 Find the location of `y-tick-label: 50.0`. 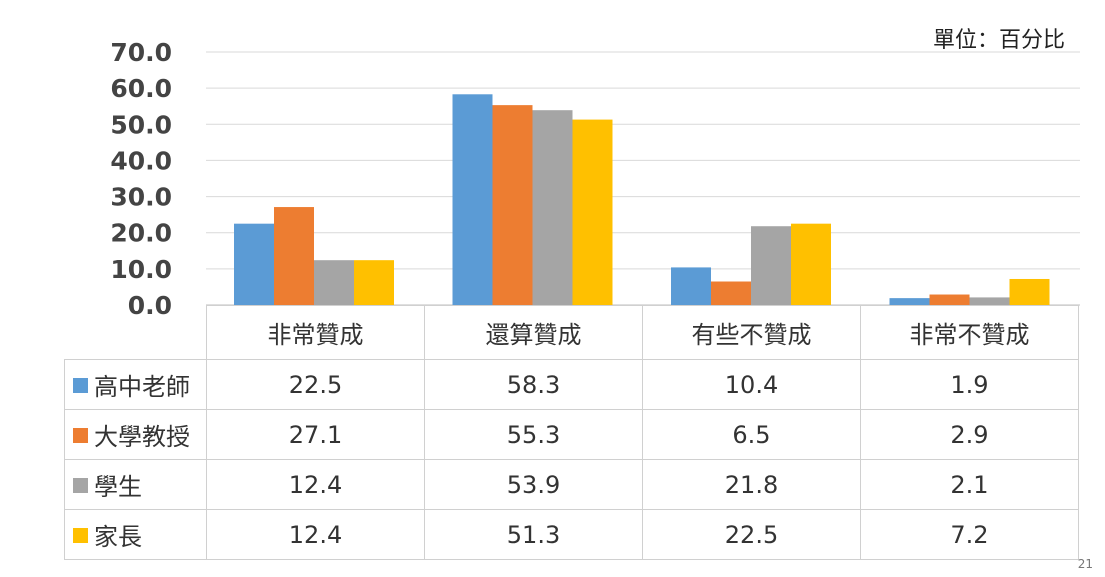

y-tick-label: 50.0 is located at coordinates (141, 124).